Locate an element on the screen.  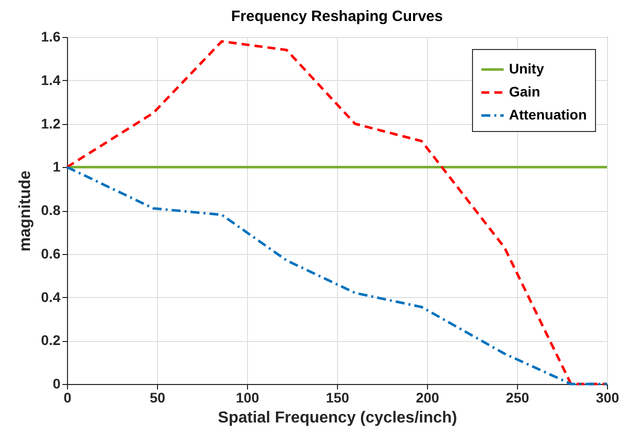
x-tick-label: 200 is located at coordinates (428, 398).